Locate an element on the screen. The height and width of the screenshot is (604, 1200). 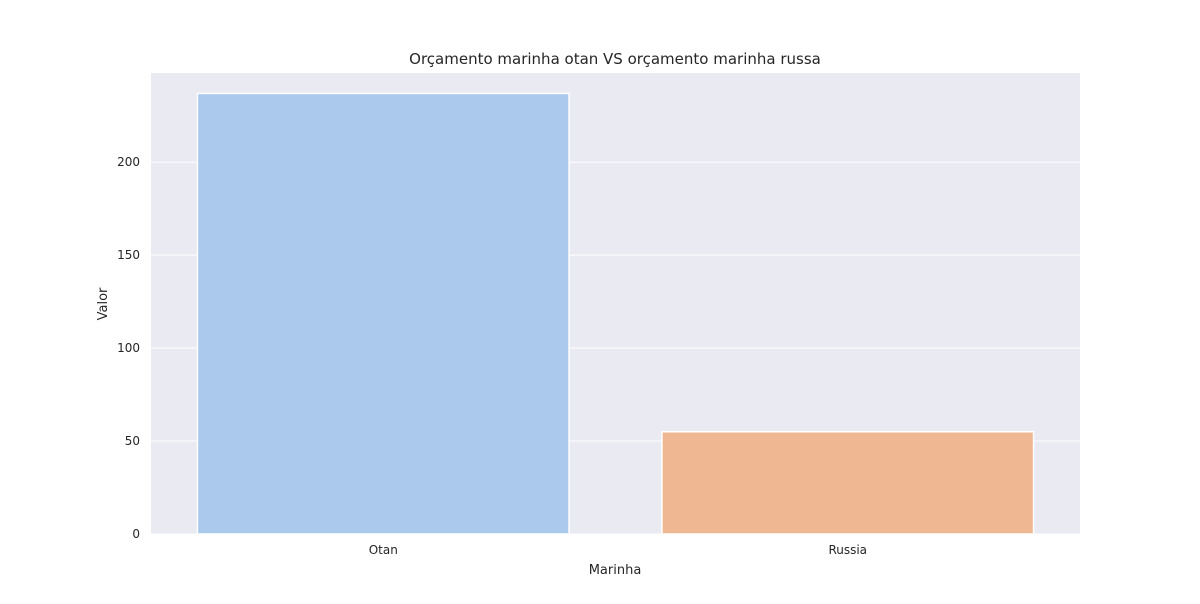
y-tick-label: 150 is located at coordinates (128, 255).